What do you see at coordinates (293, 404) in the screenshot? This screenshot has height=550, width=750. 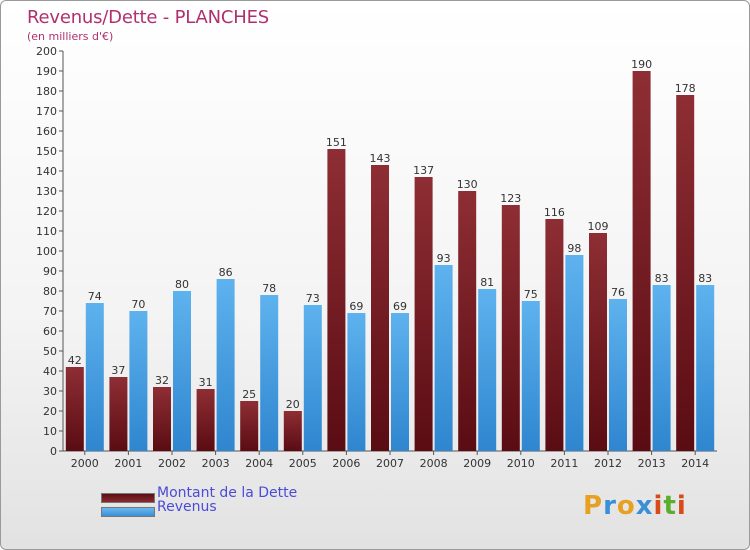 I see `data-label-debt: 20` at bounding box center [293, 404].